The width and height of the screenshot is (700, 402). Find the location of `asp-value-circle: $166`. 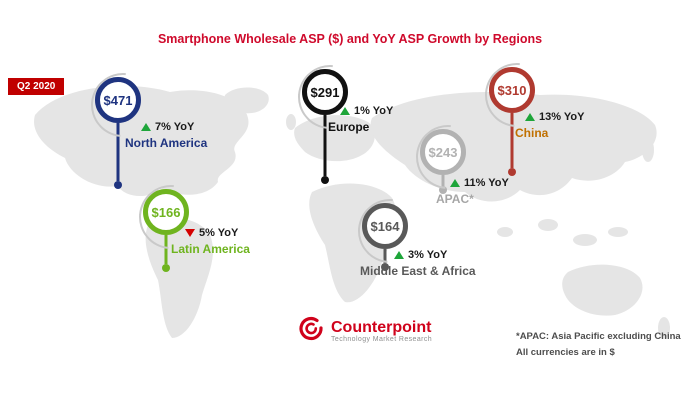

asp-value-circle: $166 is located at coordinates (166, 212).